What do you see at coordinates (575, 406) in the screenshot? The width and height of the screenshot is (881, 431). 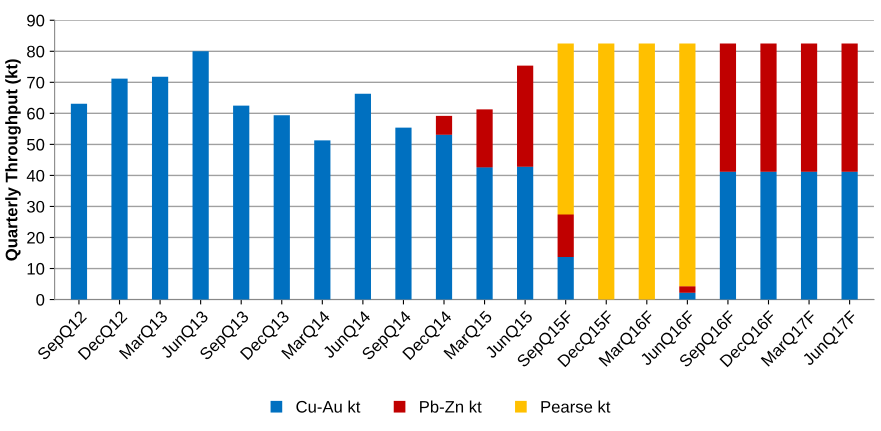 I see `legend-label: Pearse kt` at bounding box center [575, 406].